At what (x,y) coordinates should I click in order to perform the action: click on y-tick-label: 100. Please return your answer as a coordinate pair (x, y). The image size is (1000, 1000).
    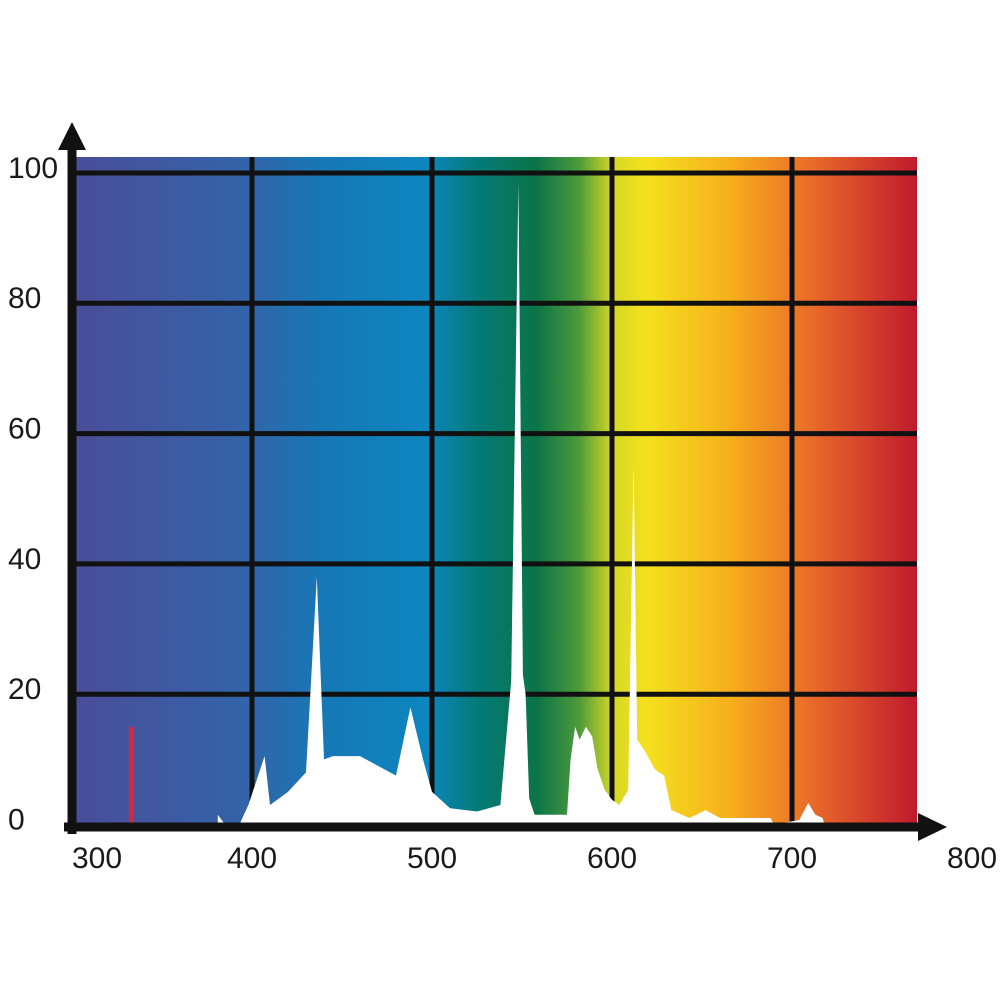
    Looking at the image, I should click on (33, 168).